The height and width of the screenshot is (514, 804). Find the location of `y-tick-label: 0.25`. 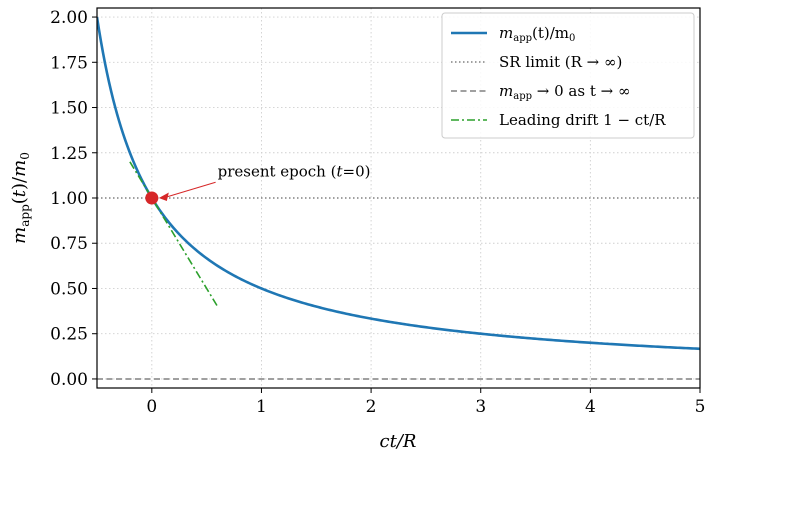

y-tick-label: 0.25 is located at coordinates (69, 335).